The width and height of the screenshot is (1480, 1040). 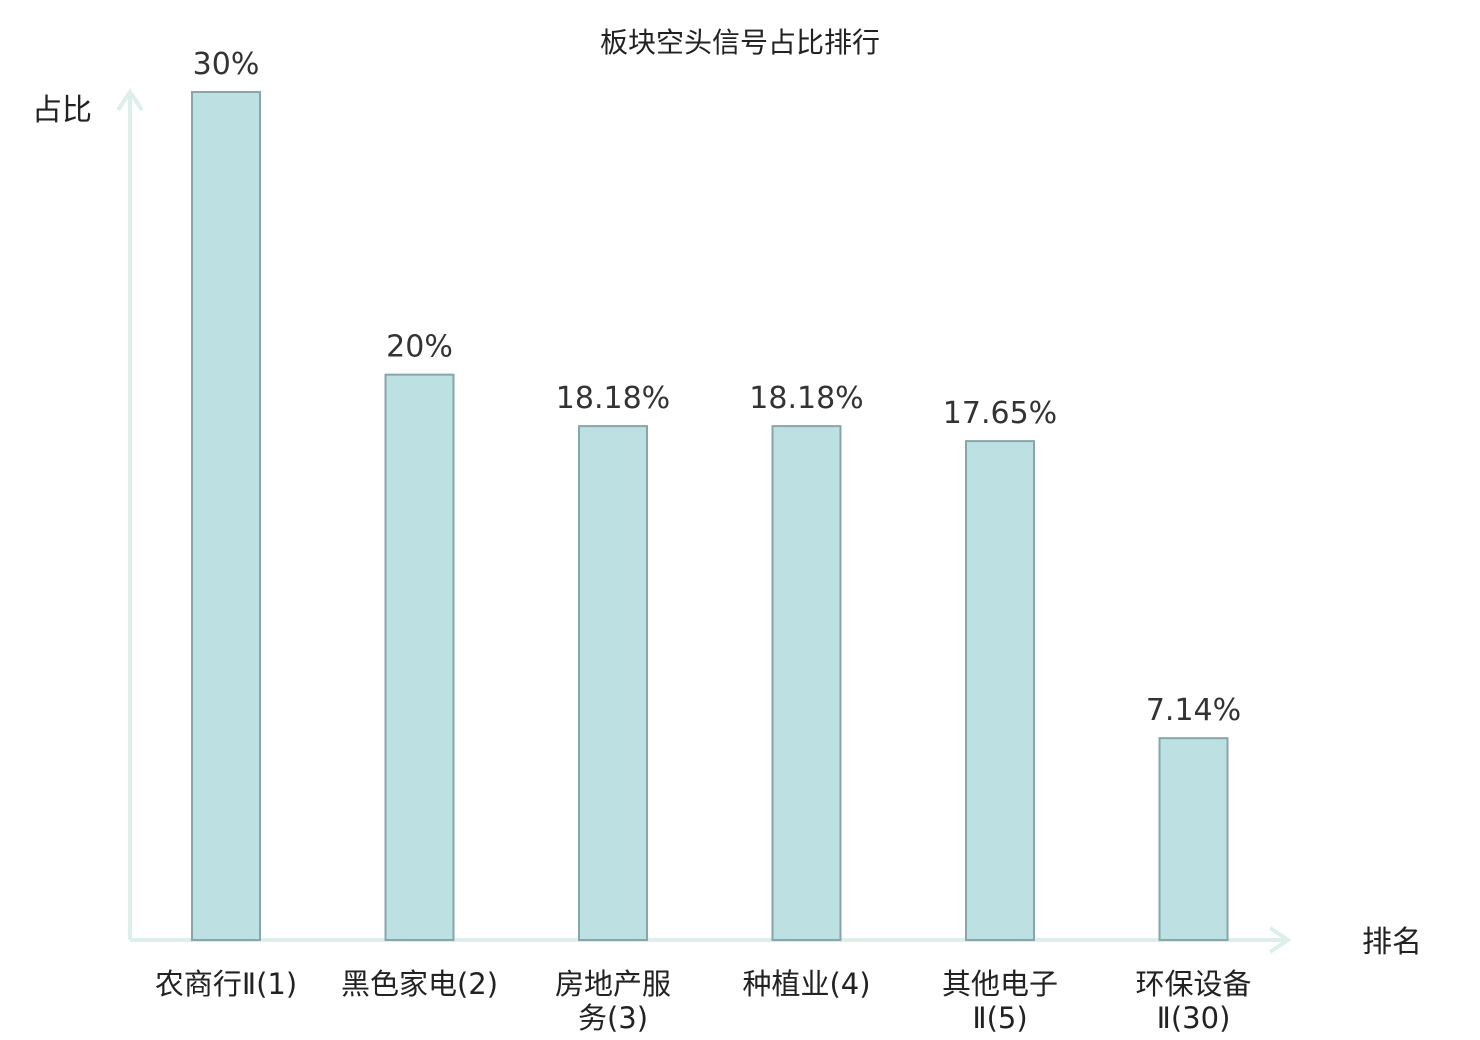 I want to click on value-label-3: 18.18%, so click(x=613, y=398).